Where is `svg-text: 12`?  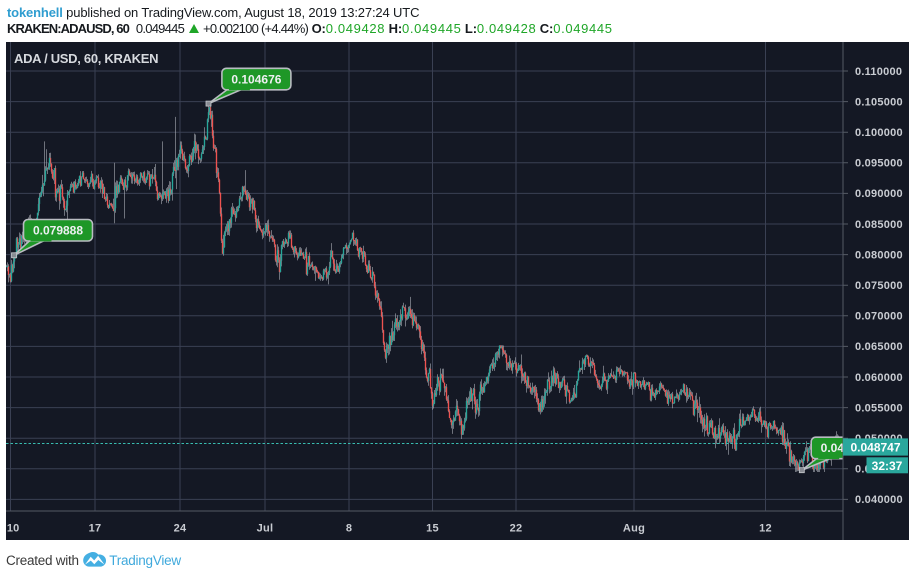 svg-text: 12 is located at coordinates (765, 529).